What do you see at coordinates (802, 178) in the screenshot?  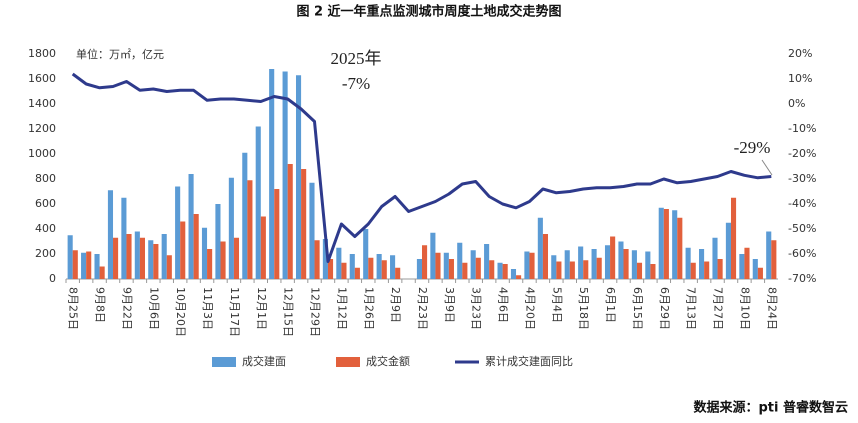 I see `y2-tick-label: -30%` at bounding box center [802, 178].